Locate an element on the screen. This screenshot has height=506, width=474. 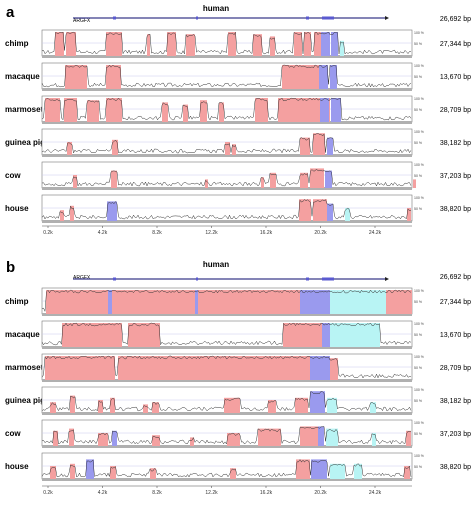
reference-name-a: human is located at coordinates (216, 8).